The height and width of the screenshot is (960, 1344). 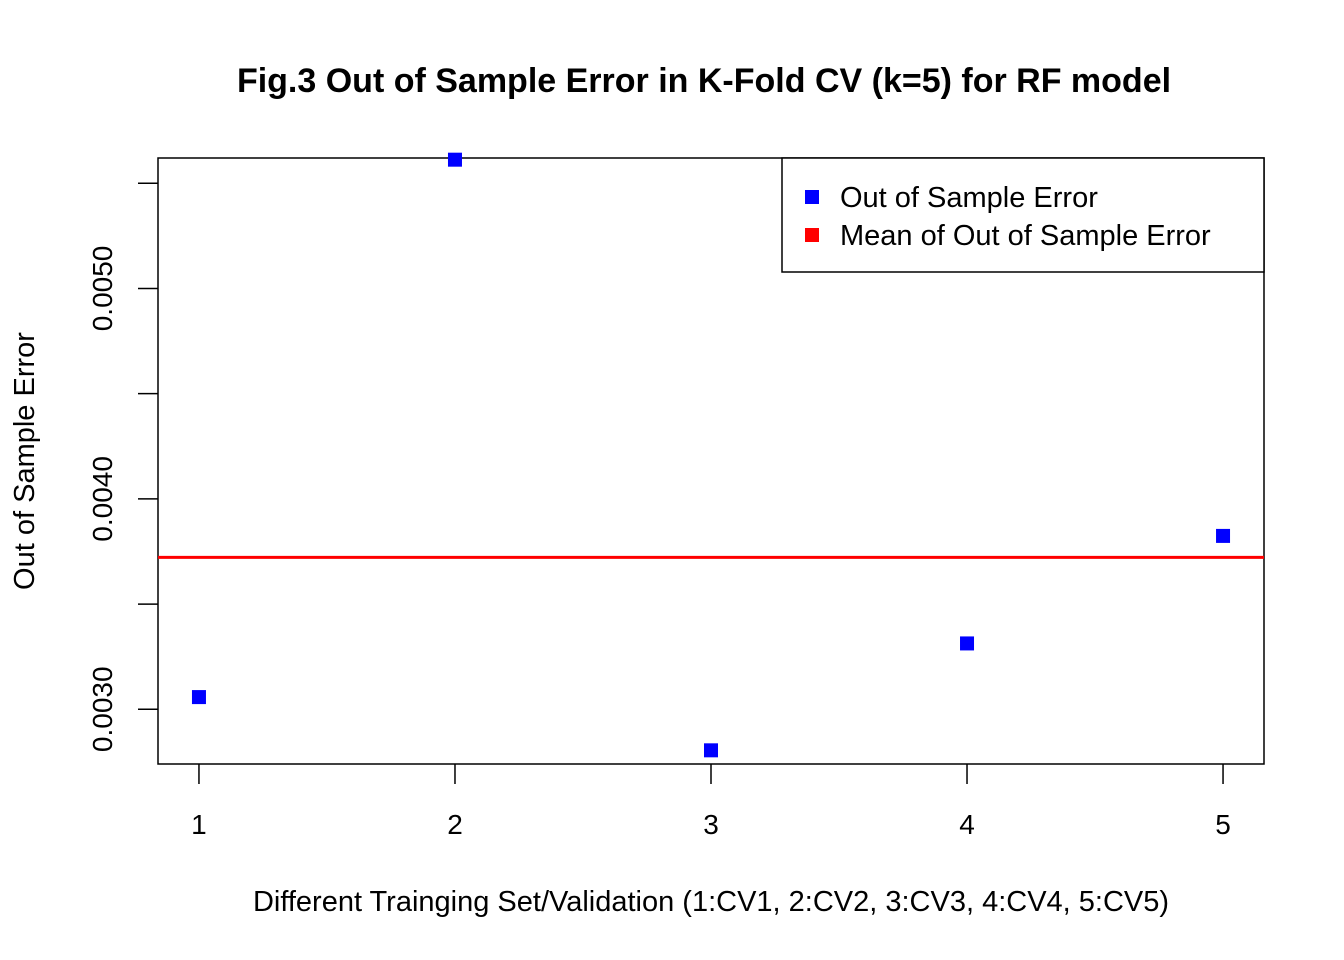 I want to click on x-tick-label: 4, so click(x=967, y=824).